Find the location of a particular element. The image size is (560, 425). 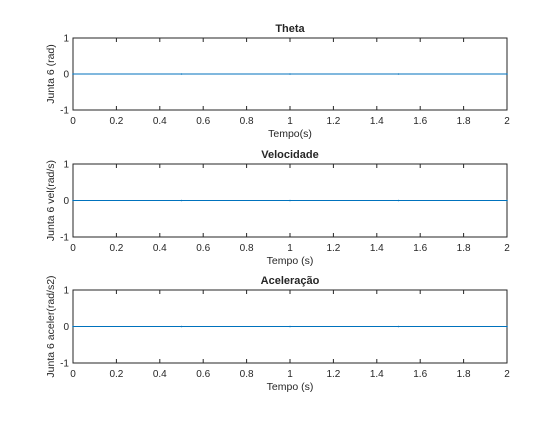

plot-1-xtick-label: 0.2 is located at coordinates (116, 121).